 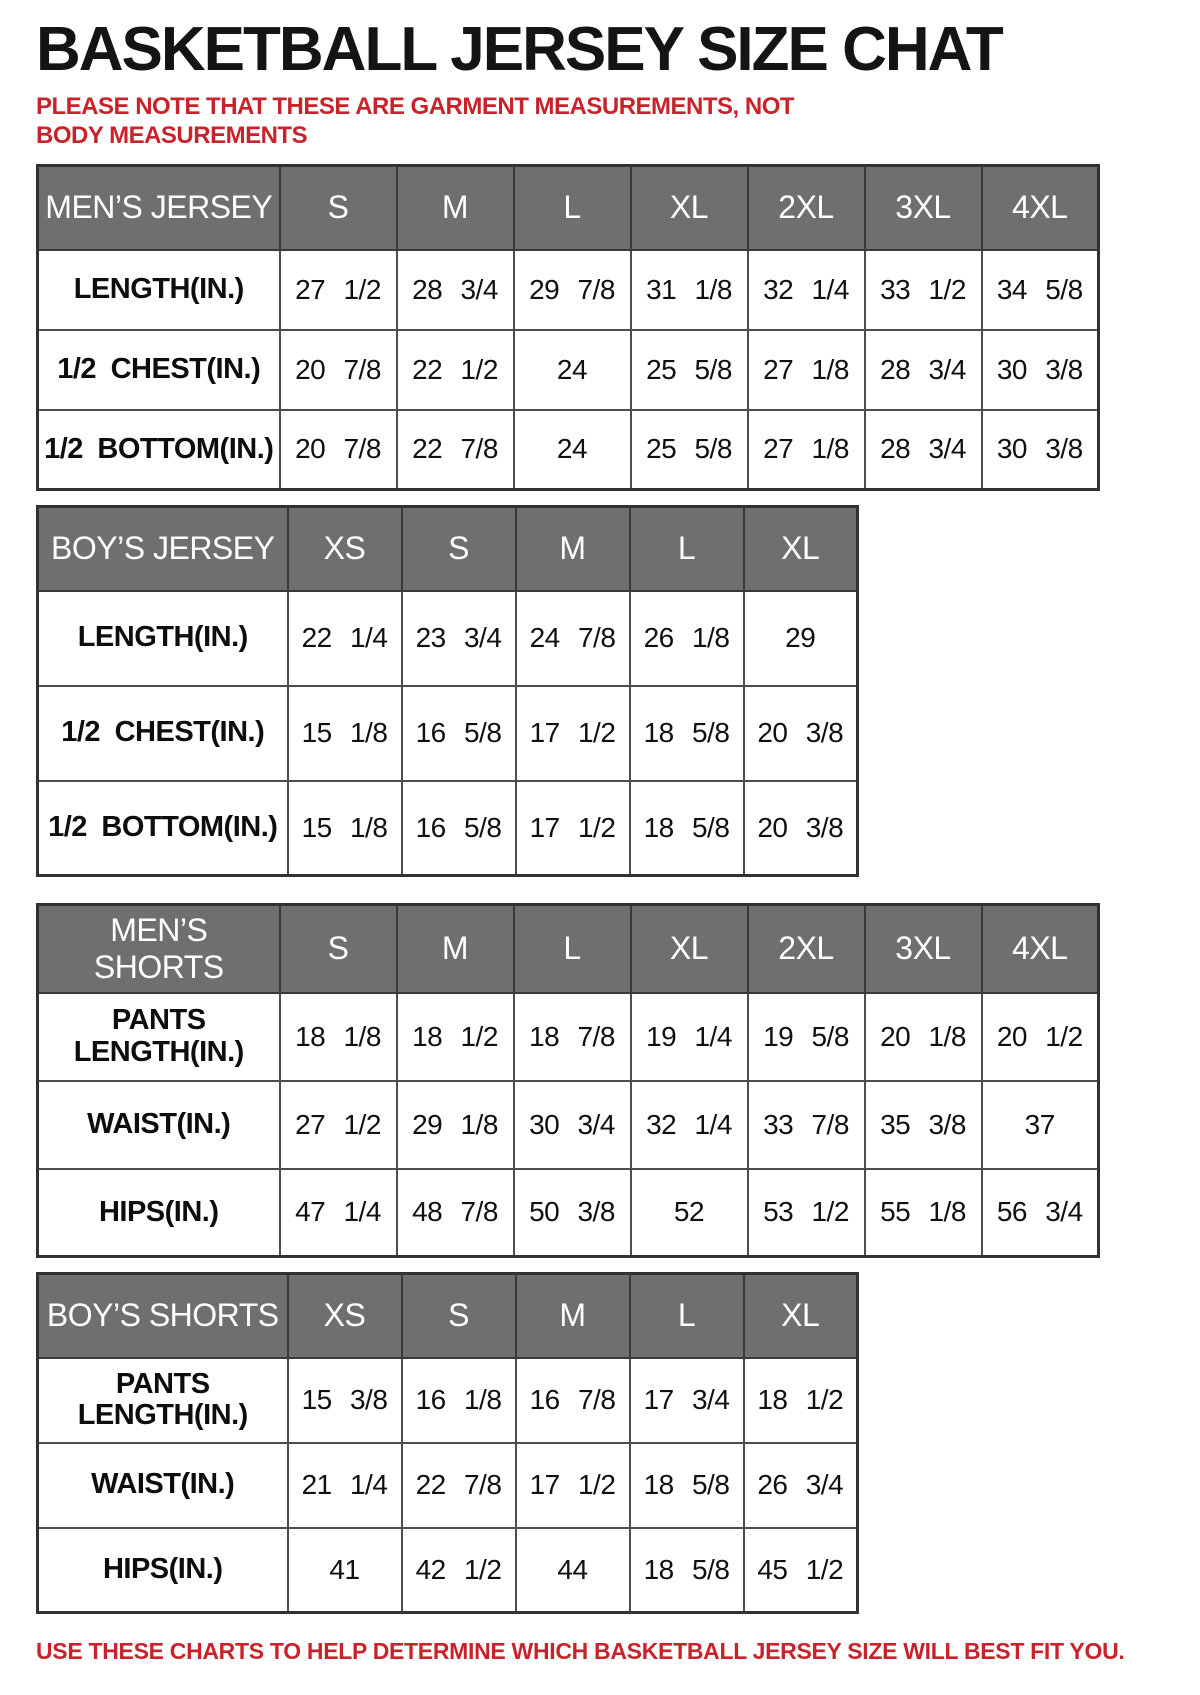 What do you see at coordinates (455, 369) in the screenshot?
I see `measurement-value-cell: 22 1/2` at bounding box center [455, 369].